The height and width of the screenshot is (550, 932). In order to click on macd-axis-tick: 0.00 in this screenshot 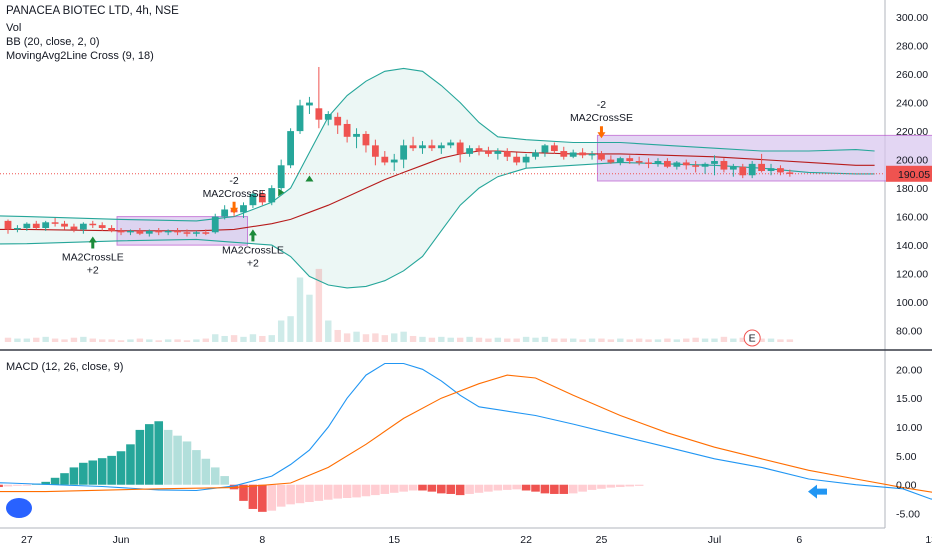, I will do `click(906, 486)`.